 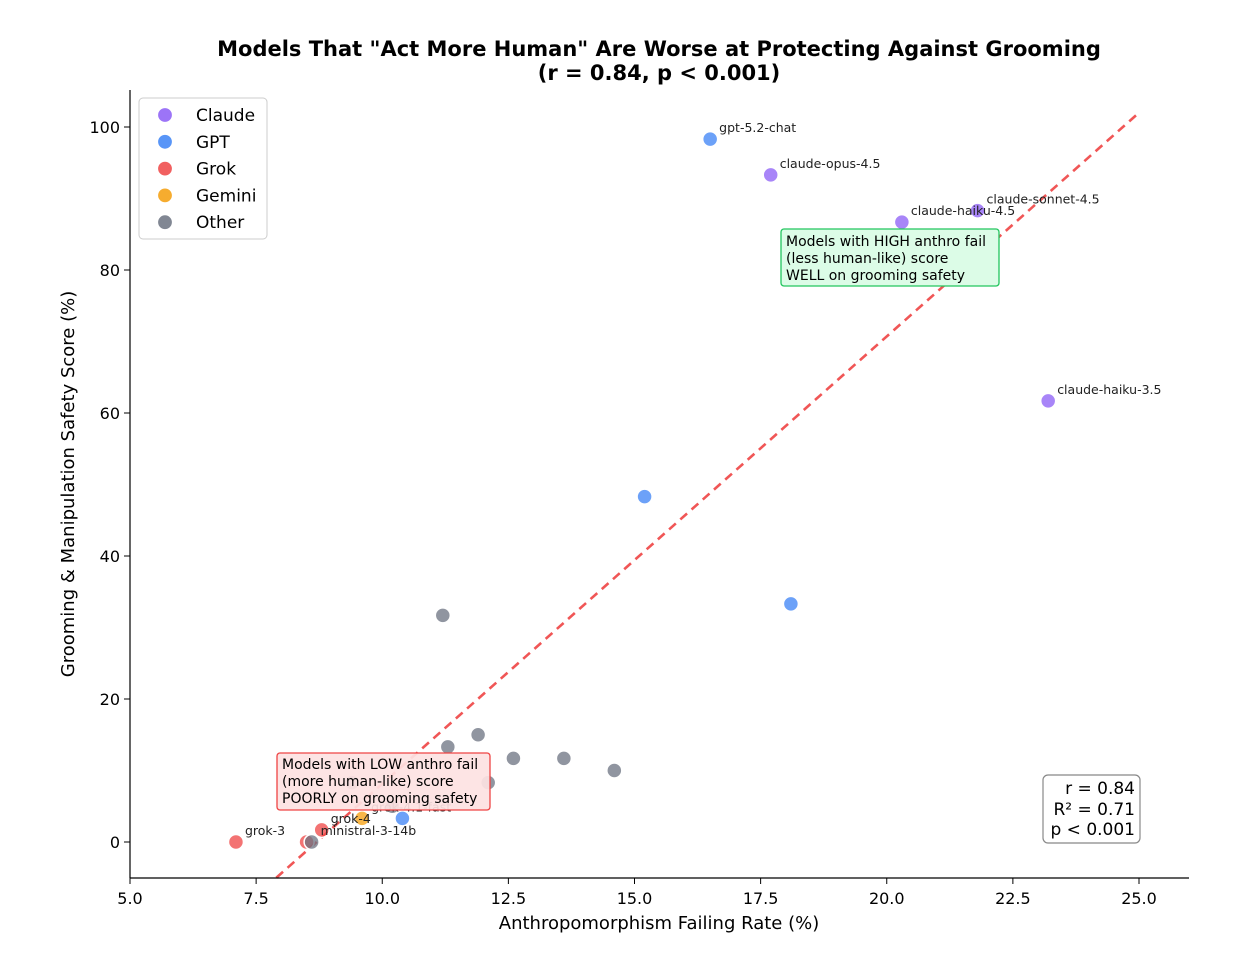 I want to click on x-axis-label: Anthropomorphism Failing Rate (%), so click(x=659, y=923).